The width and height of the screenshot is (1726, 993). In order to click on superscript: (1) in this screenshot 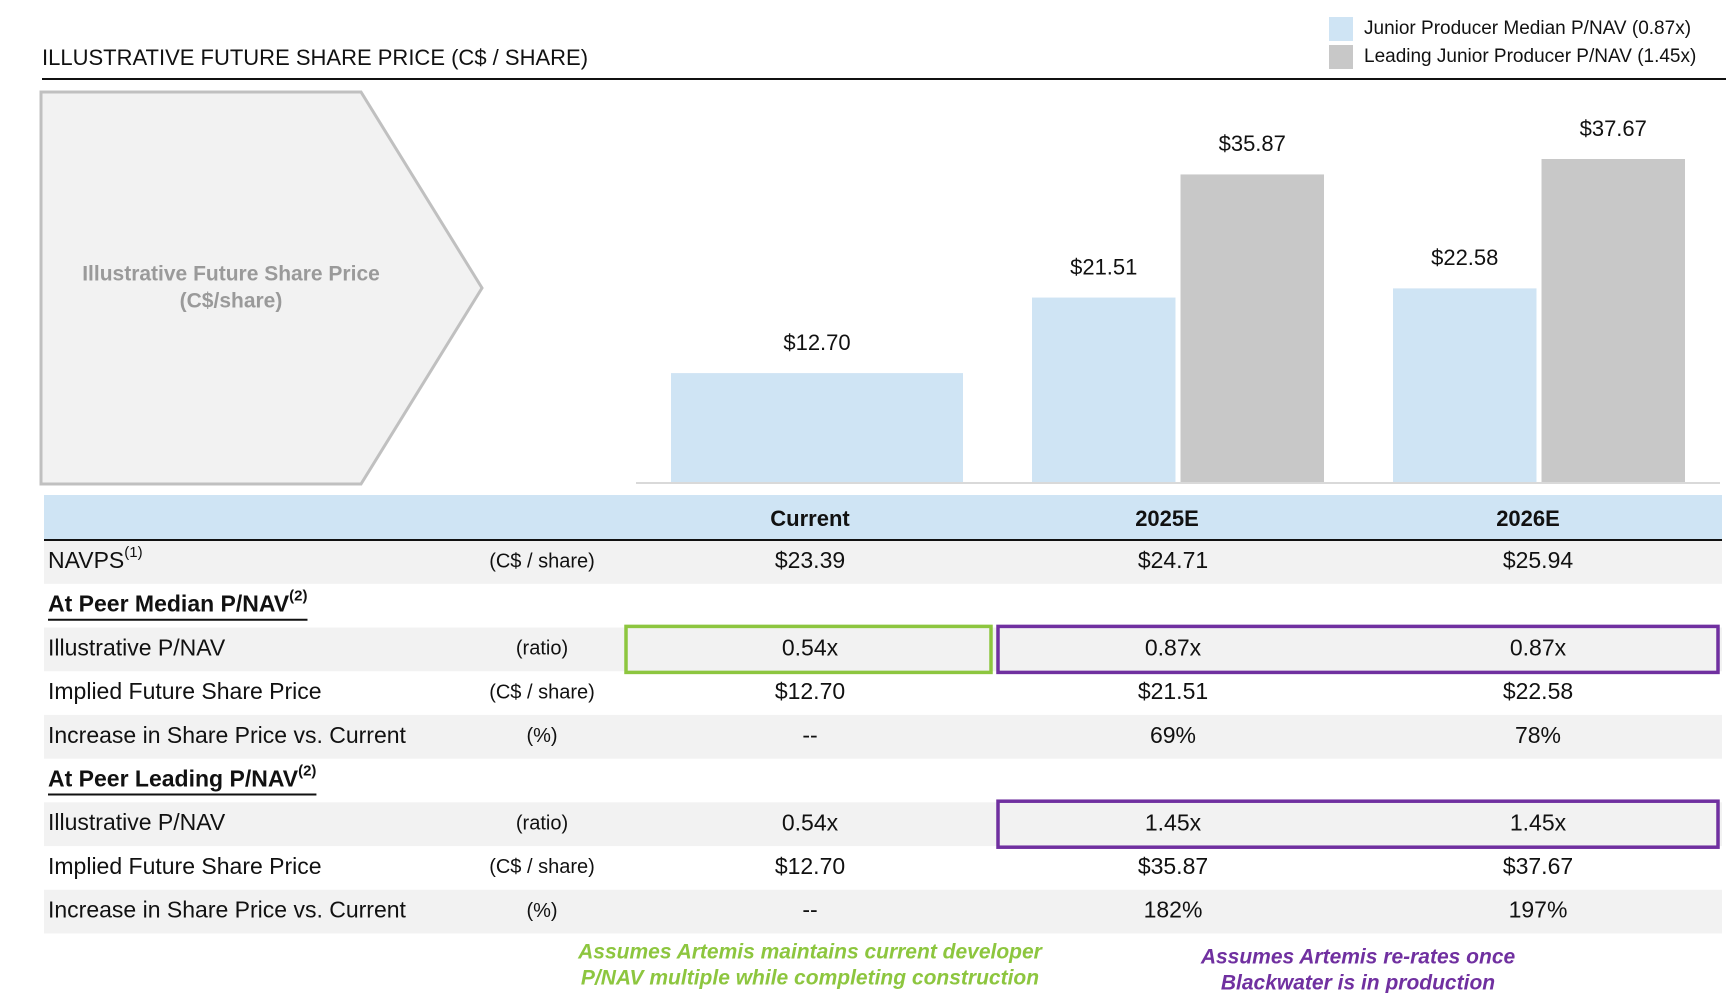, I will do `click(133, 552)`.